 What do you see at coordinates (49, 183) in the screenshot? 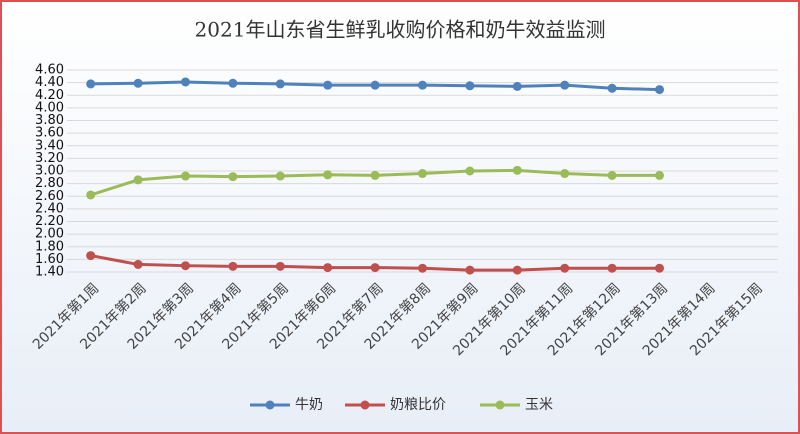
I see `y-tick-label: 2.80` at bounding box center [49, 183].